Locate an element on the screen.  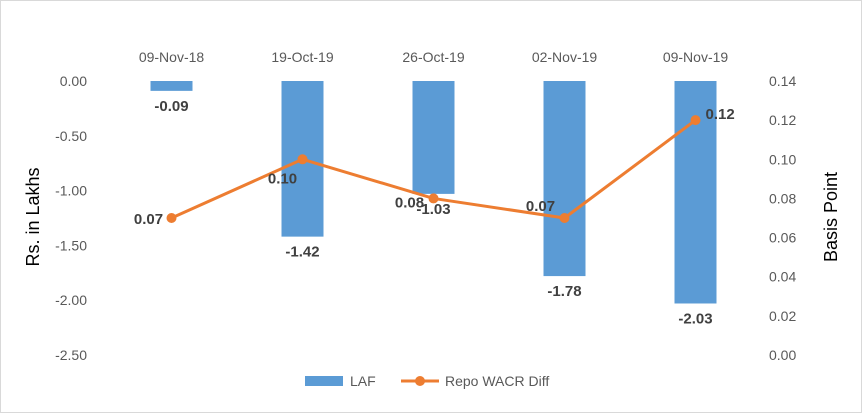
right-axis: 0.14 0.12 0.10 0.08 0.06 0.04 0.02 0.00 is located at coordinates (782, 218).